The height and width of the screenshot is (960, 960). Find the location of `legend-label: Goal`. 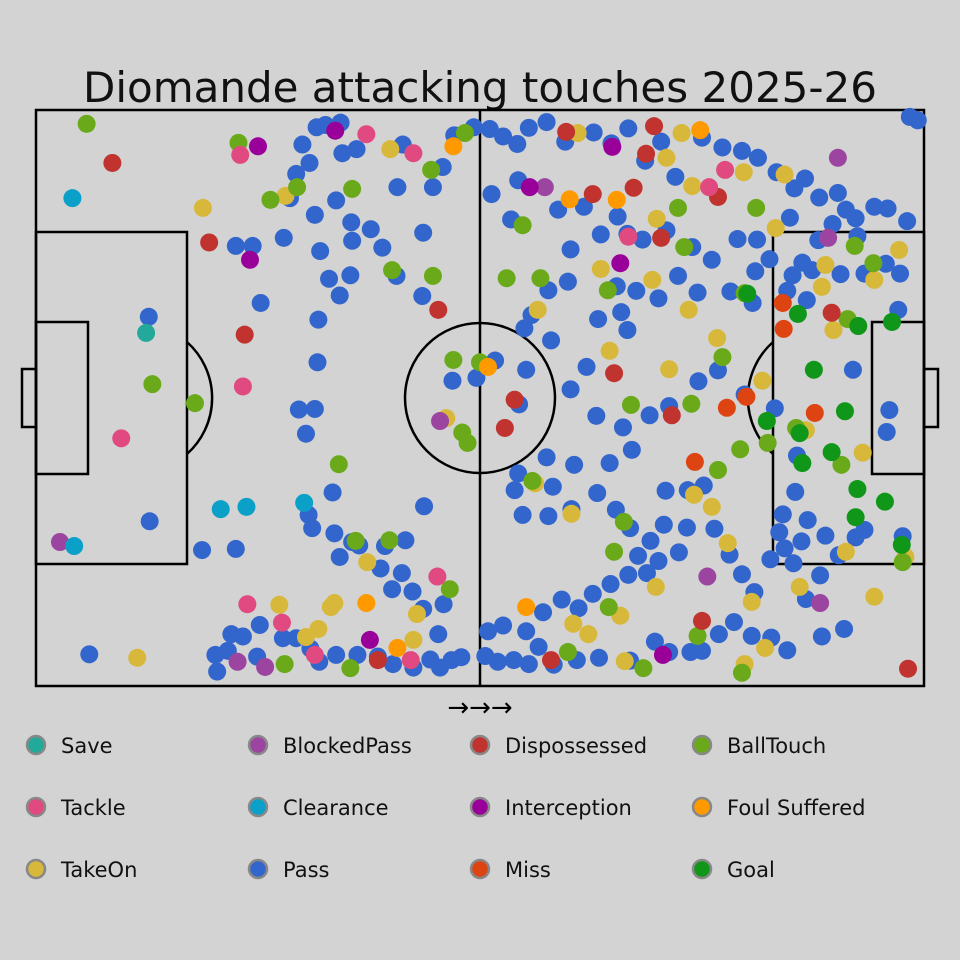

legend-label: Goal is located at coordinates (751, 870).